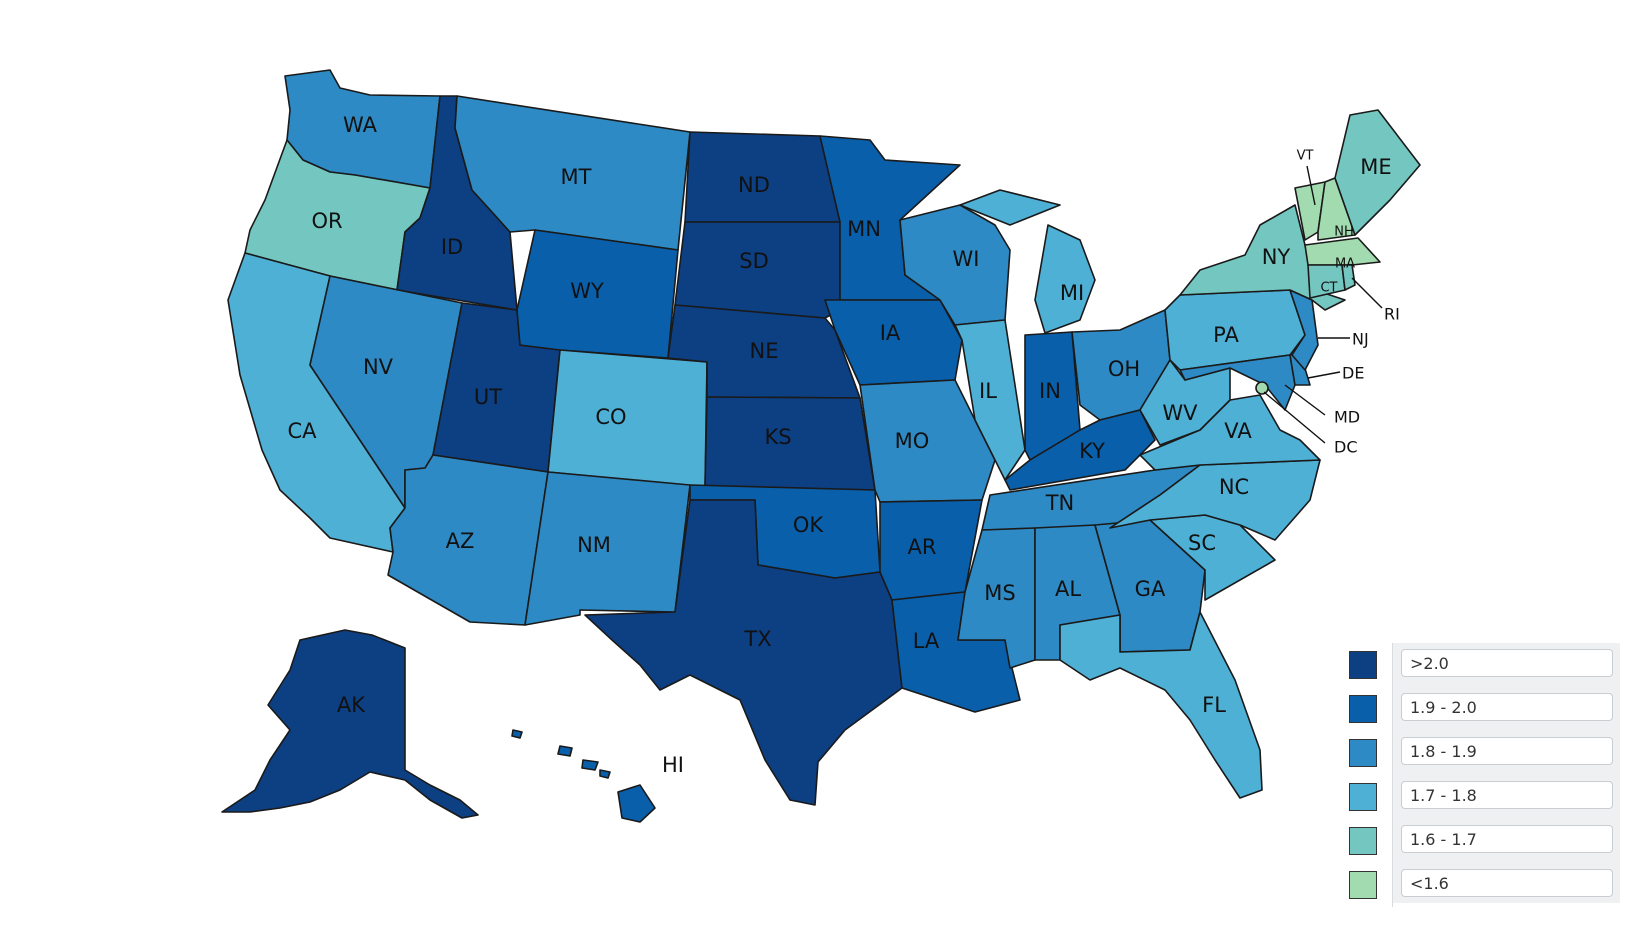 Image resolution: width=1644 pixels, height=932 pixels. I want to click on label-ok: OK, so click(809, 525).